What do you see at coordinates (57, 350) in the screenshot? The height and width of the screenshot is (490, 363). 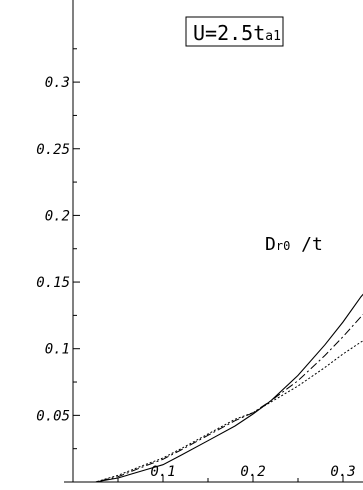 I see `y-tick-label: 0.1` at bounding box center [57, 350].